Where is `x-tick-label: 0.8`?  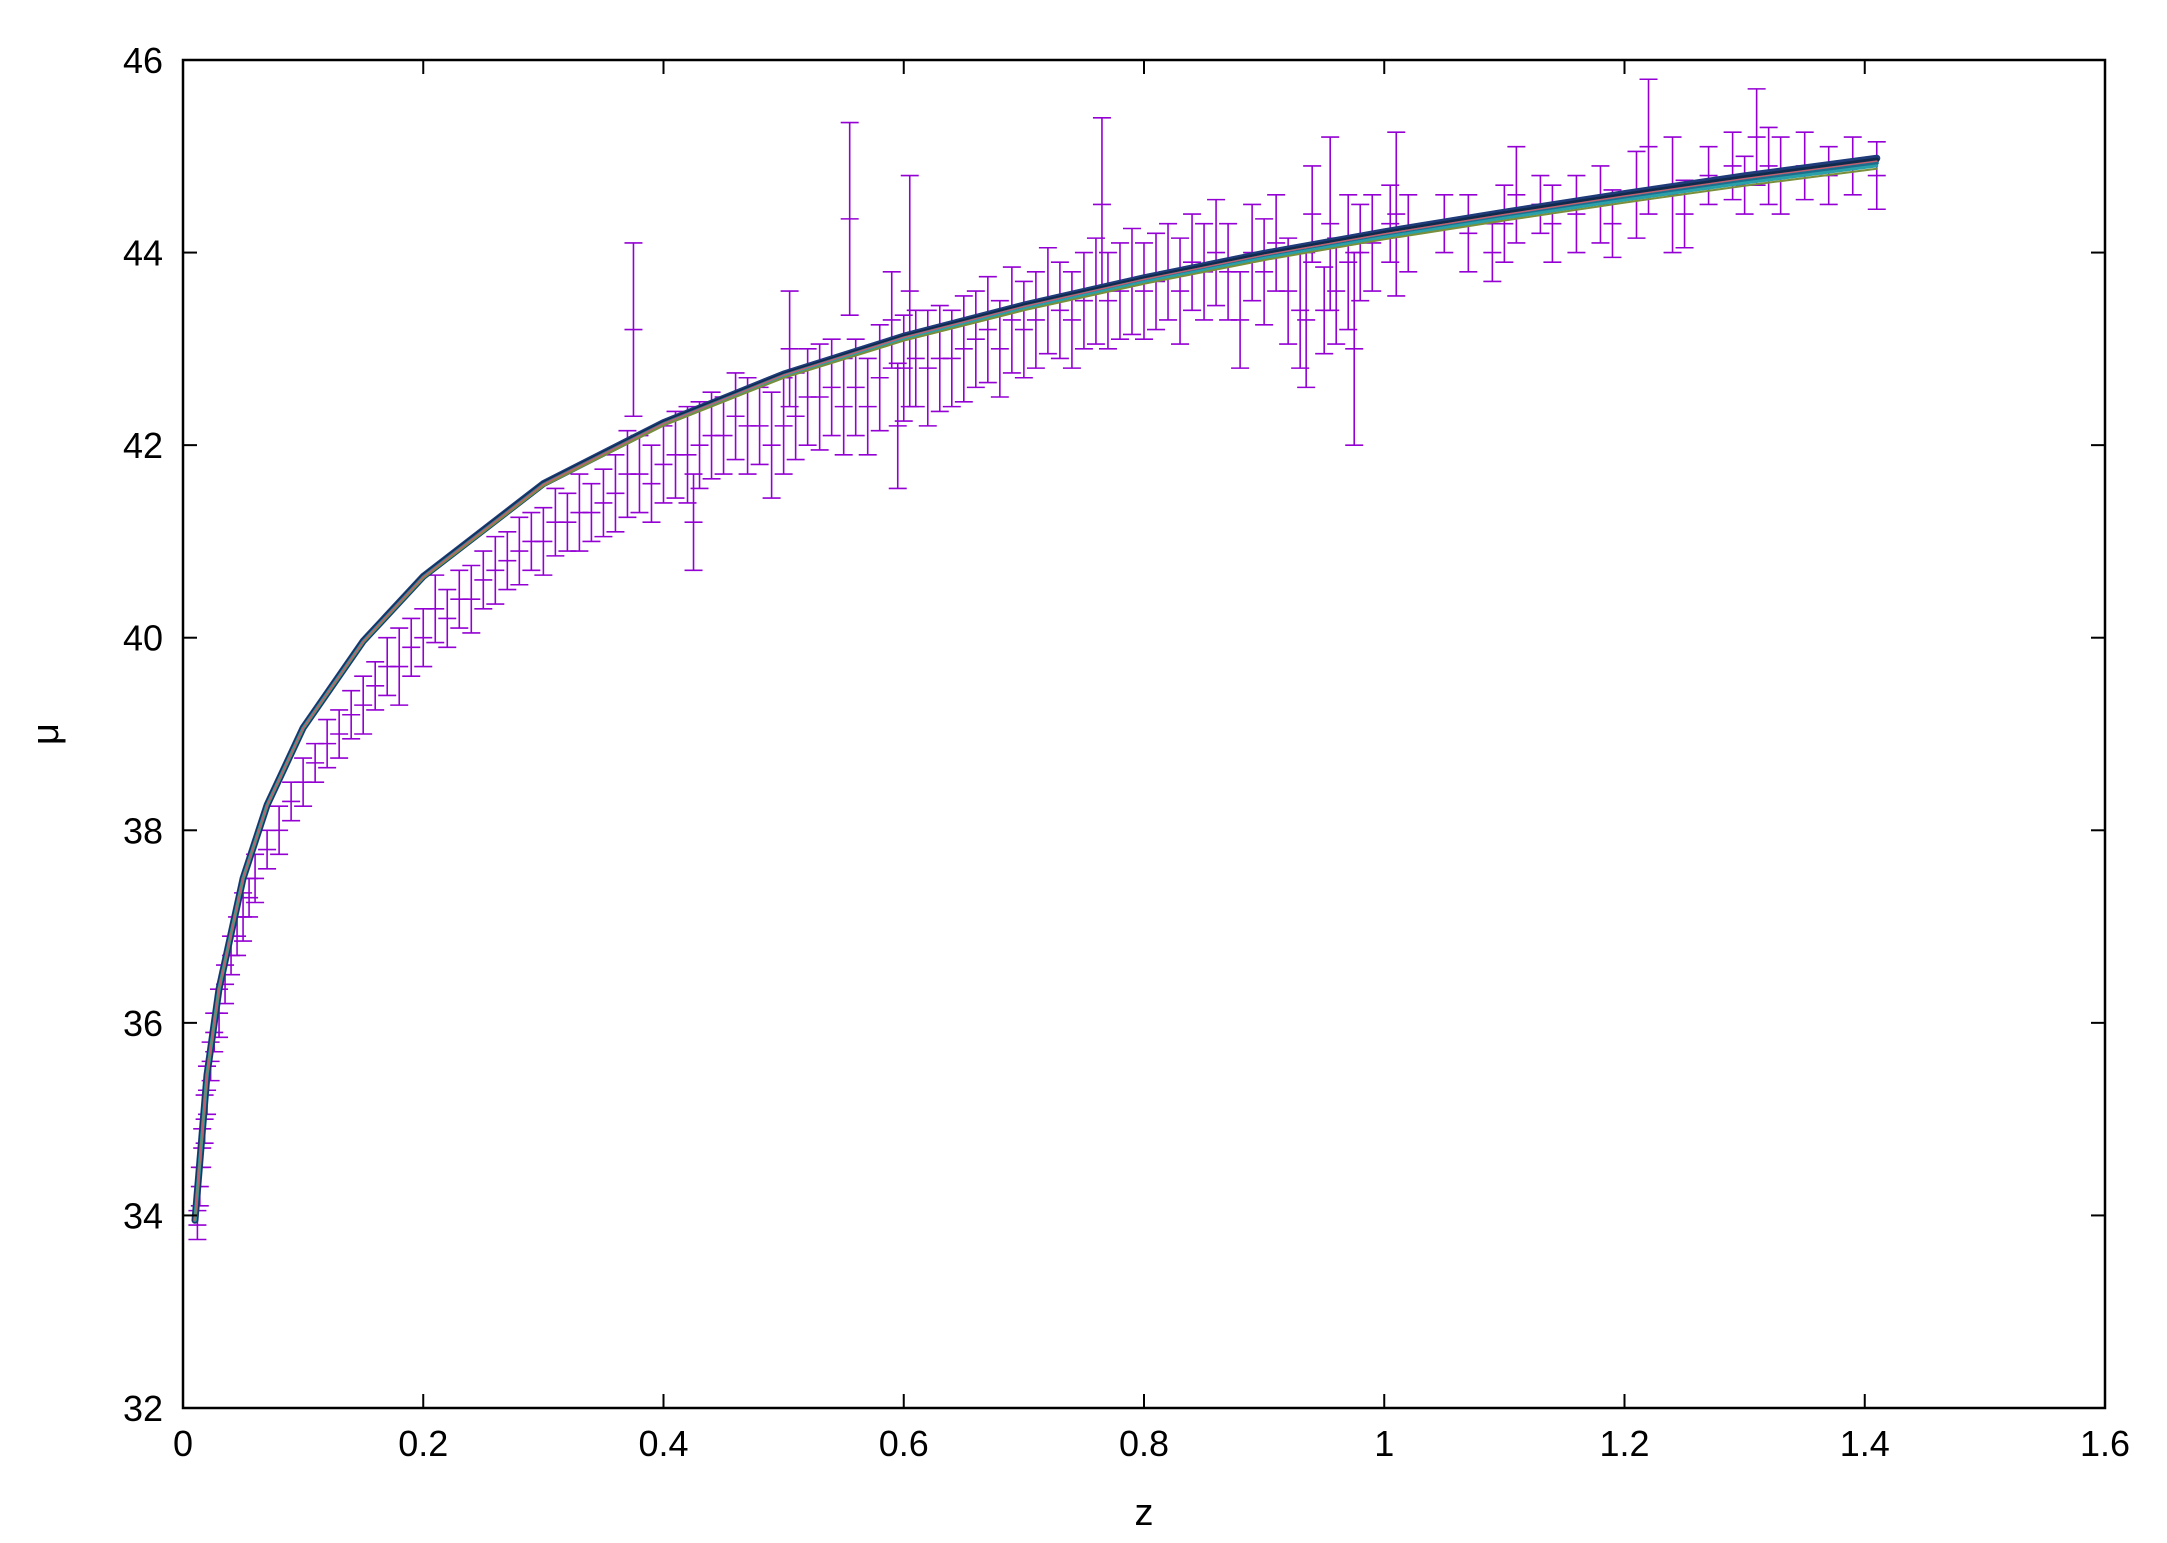 x-tick-label: 0.8 is located at coordinates (1144, 1443).